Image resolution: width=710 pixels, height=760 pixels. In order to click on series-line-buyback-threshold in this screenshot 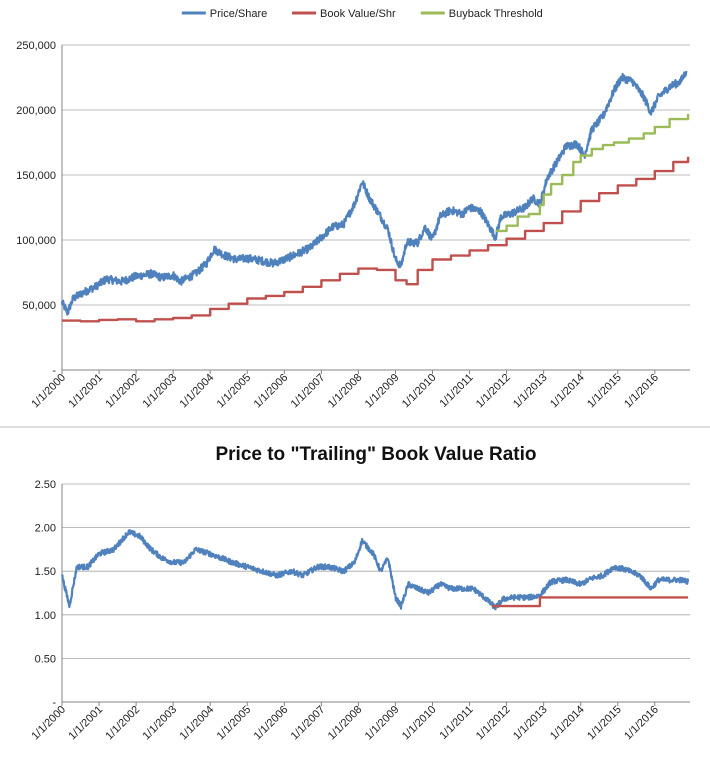, I will do `click(592, 173)`.